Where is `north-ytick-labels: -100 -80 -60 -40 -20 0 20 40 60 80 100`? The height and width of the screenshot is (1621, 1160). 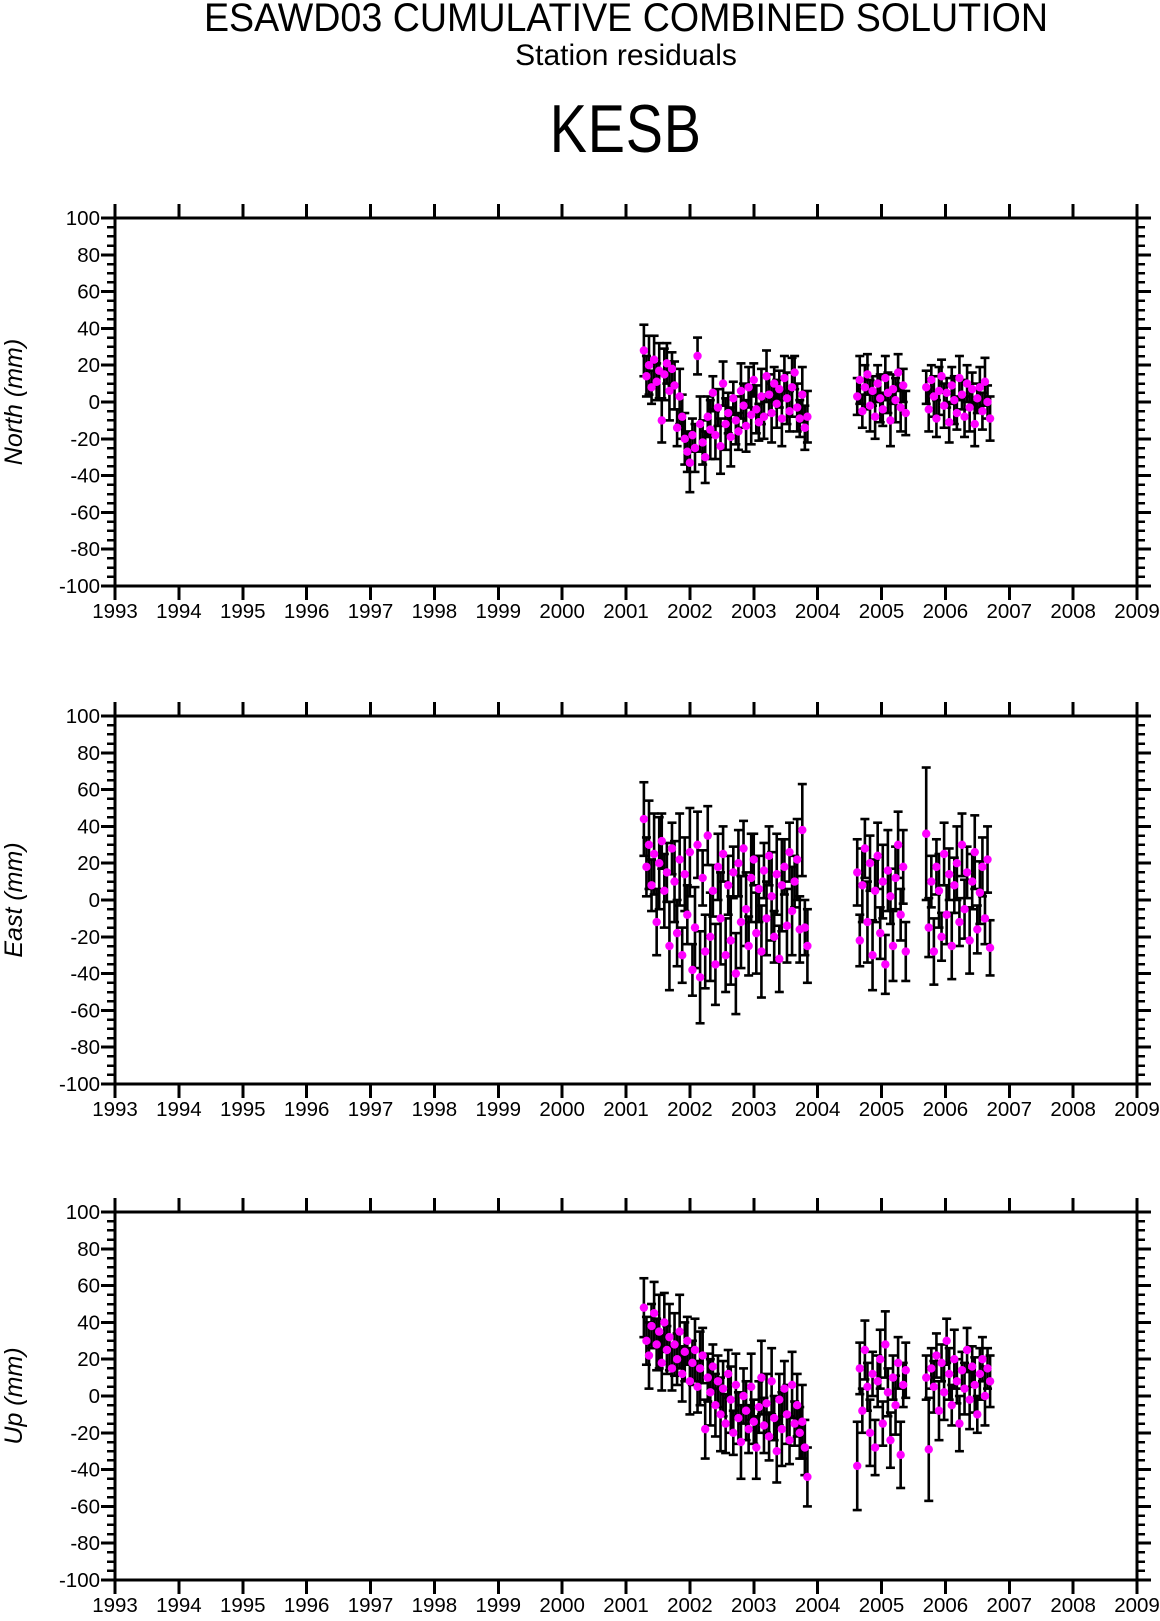 north-ytick-labels: -100 -80 -60 -40 -20 0 20 40 60 80 100 is located at coordinates (79, 402).